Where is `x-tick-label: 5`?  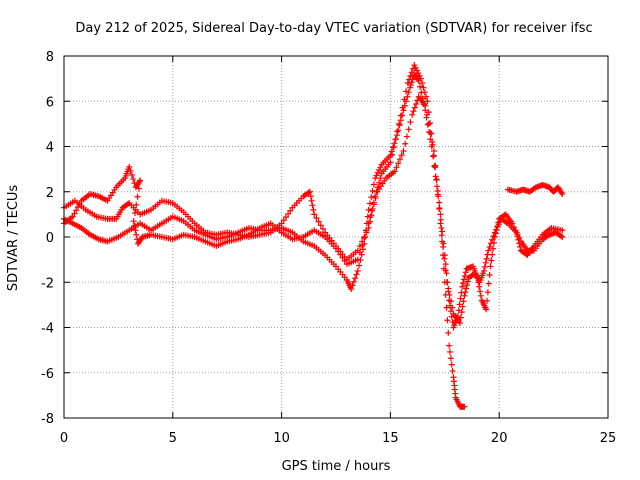
x-tick-label: 5 is located at coordinates (173, 438).